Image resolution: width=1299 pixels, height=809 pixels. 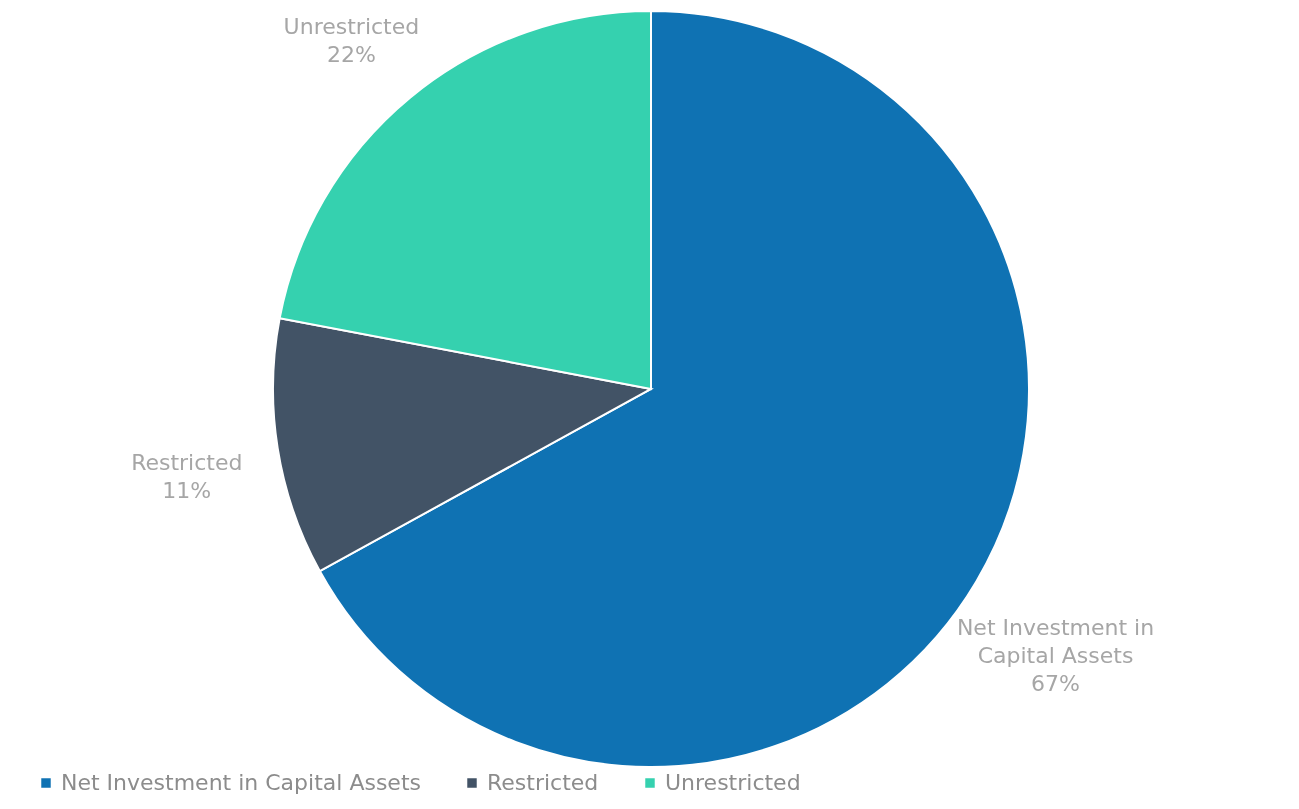 I want to click on data-label: 22%, so click(x=351, y=54).